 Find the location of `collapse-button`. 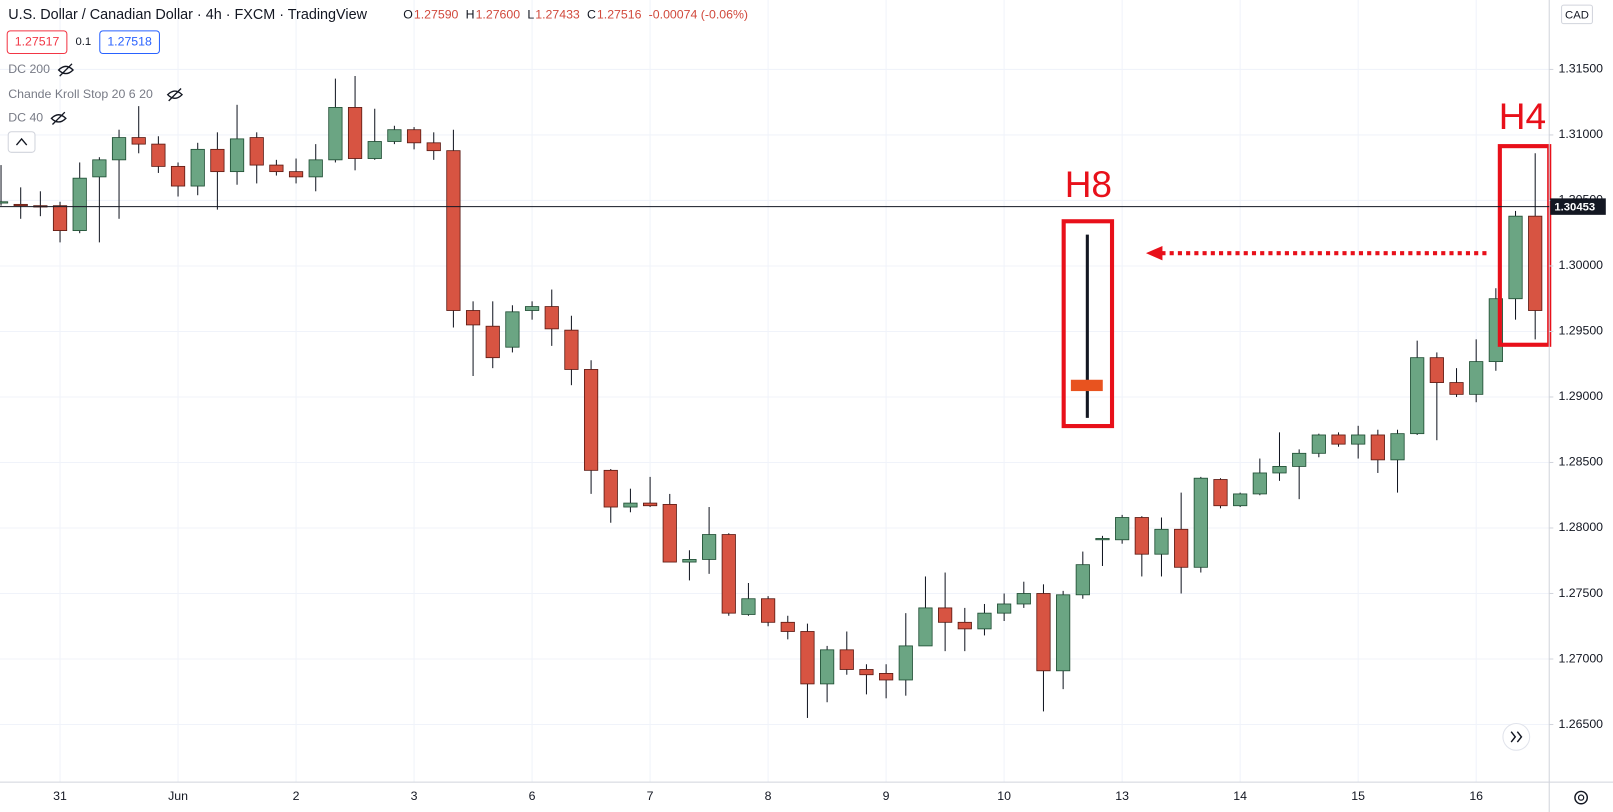

collapse-button is located at coordinates (21, 142).